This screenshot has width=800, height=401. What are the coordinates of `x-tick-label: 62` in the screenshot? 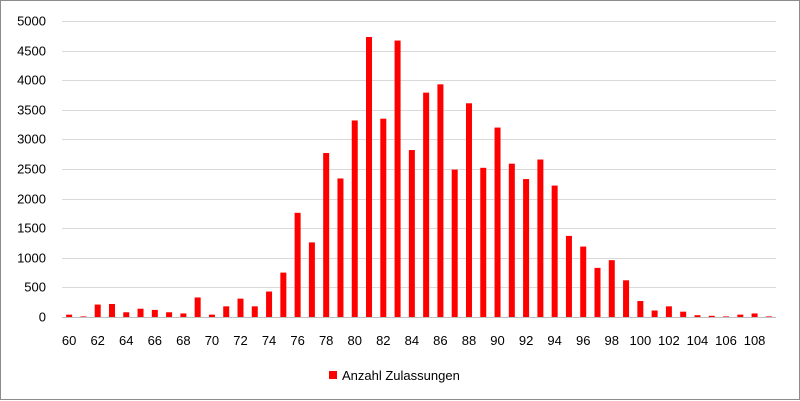 It's located at (97, 340).